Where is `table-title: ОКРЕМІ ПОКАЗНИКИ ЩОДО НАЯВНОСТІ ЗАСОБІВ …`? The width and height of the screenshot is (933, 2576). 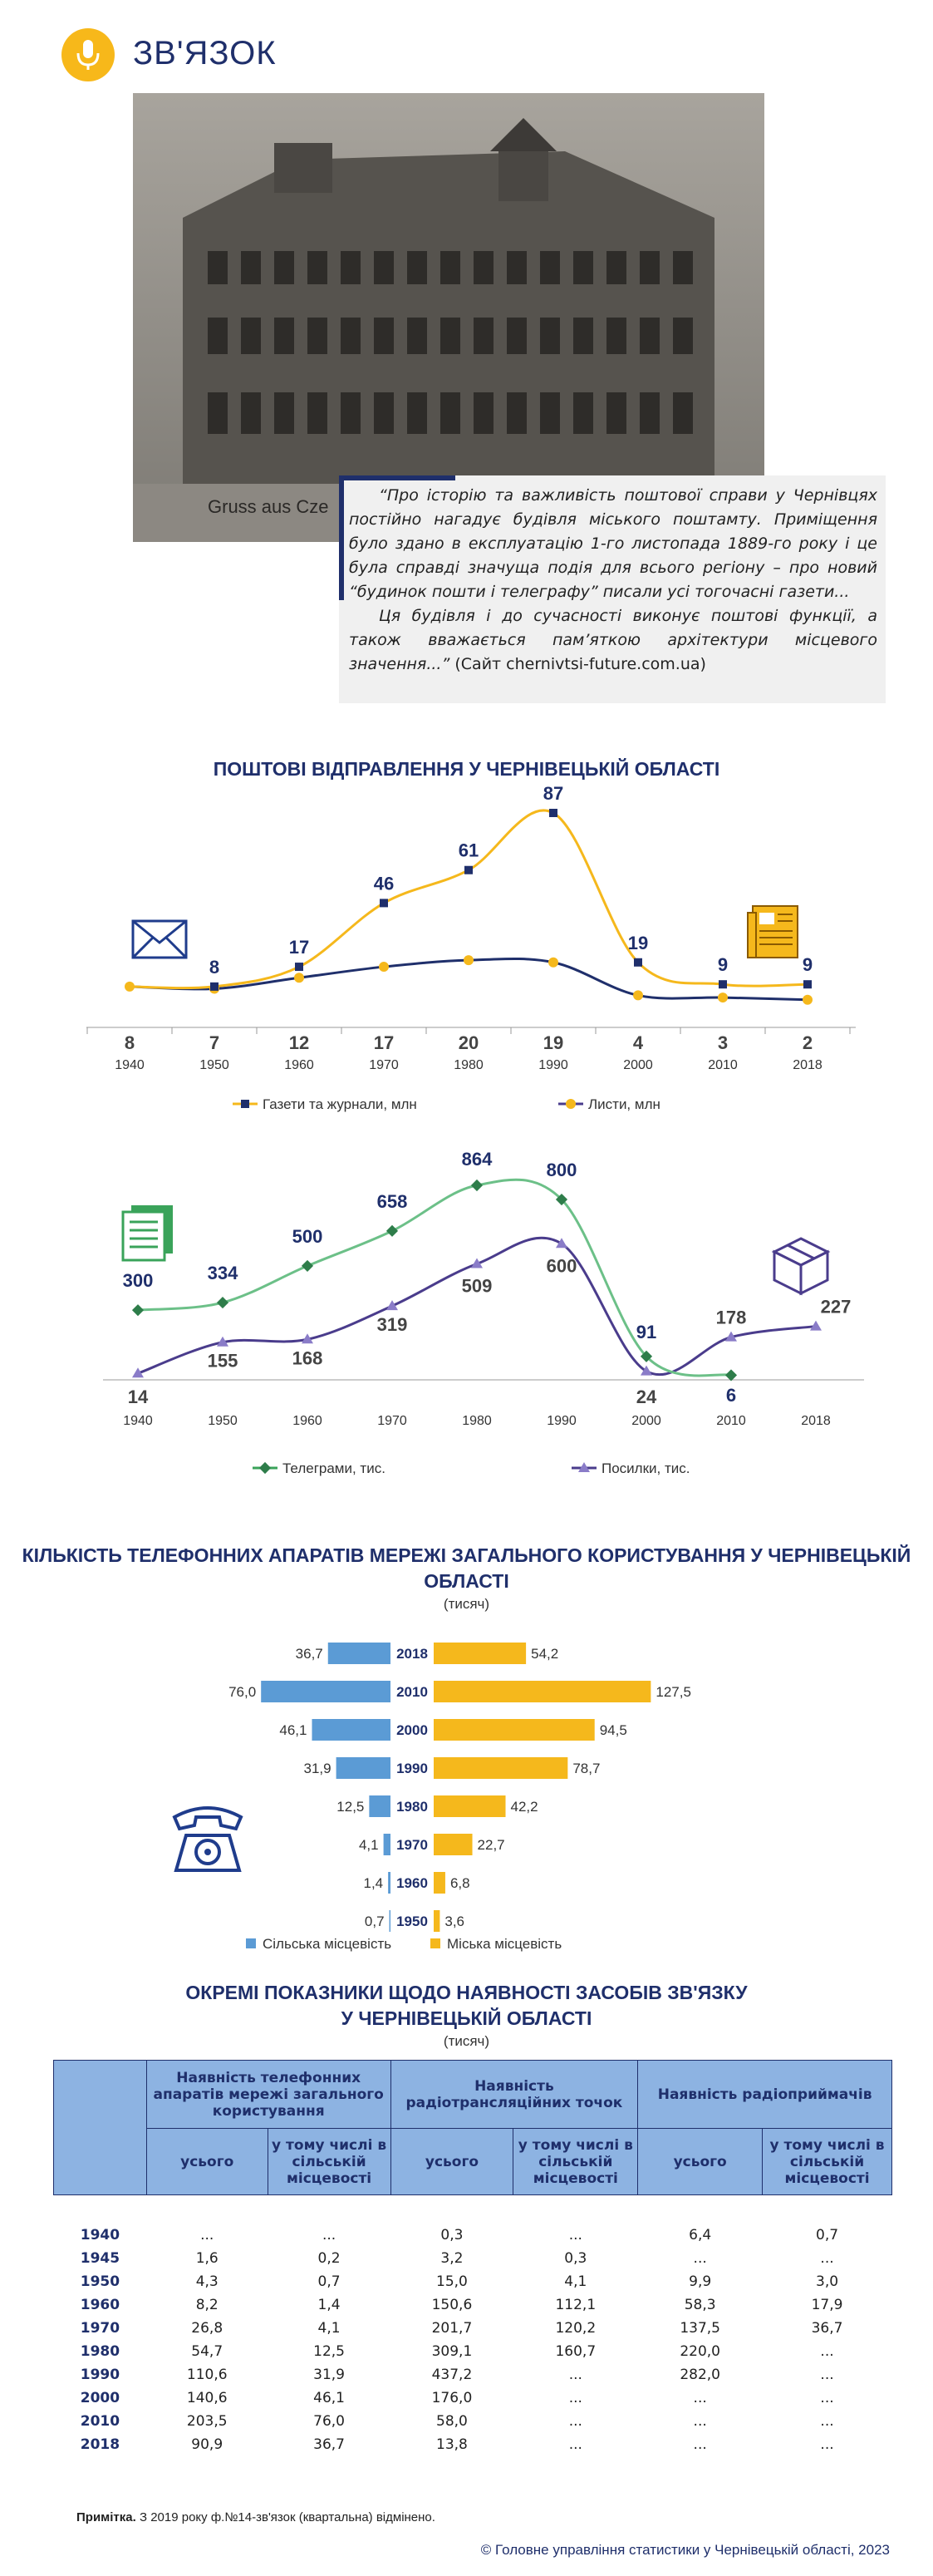
table-title: ОКРЕМІ ПОКАЗНИКИ ЩОДО НАЯВНОСТІ ЗАСОБІВ … is located at coordinates (466, 2005).